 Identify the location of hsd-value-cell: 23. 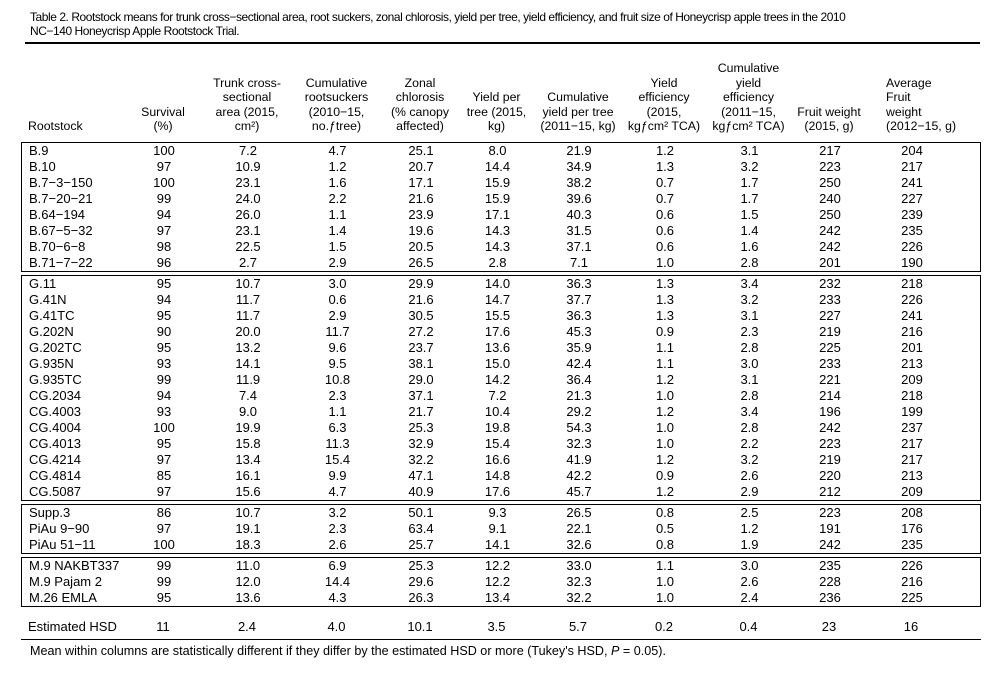
(829, 626).